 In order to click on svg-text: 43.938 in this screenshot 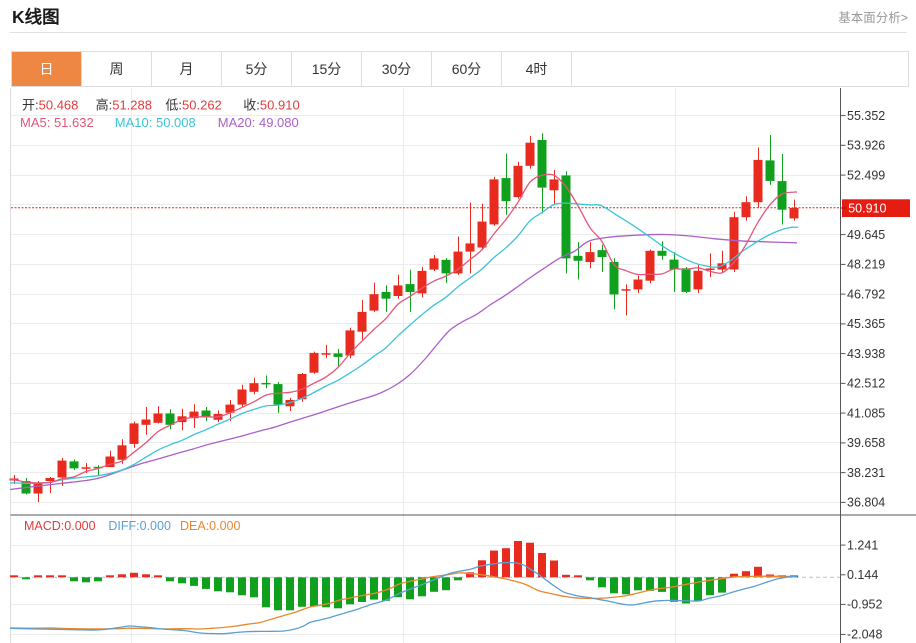, I will do `click(866, 354)`.